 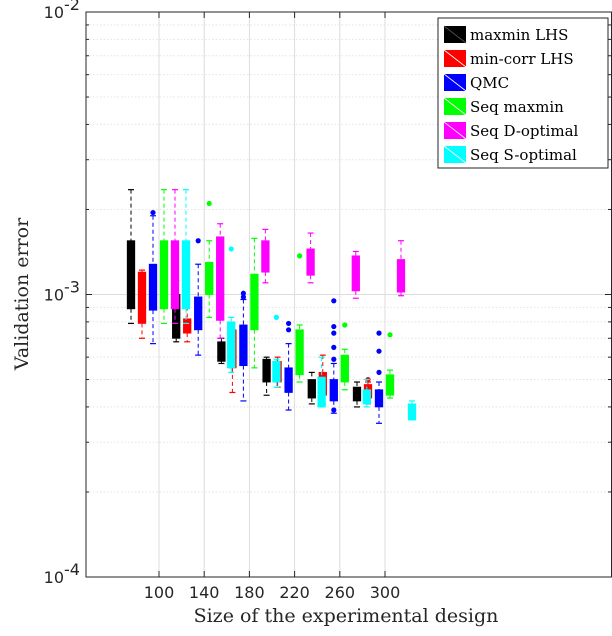 What do you see at coordinates (72, 569) in the screenshot?
I see `y-tick-exponent: -4` at bounding box center [72, 569].